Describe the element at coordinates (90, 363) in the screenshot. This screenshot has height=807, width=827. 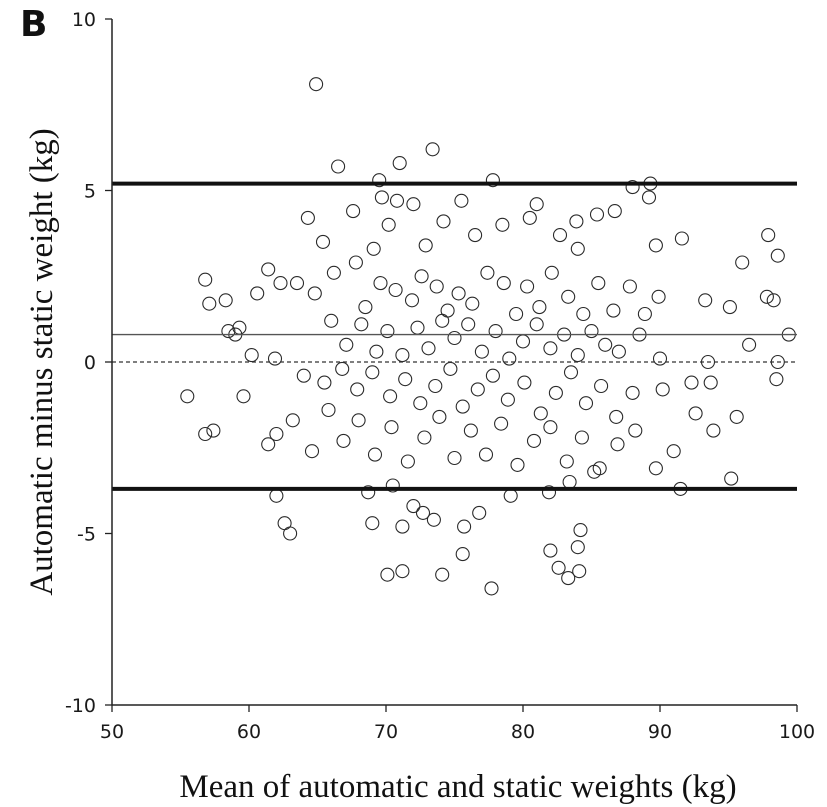
I see `y-tick-label: 0` at that location.